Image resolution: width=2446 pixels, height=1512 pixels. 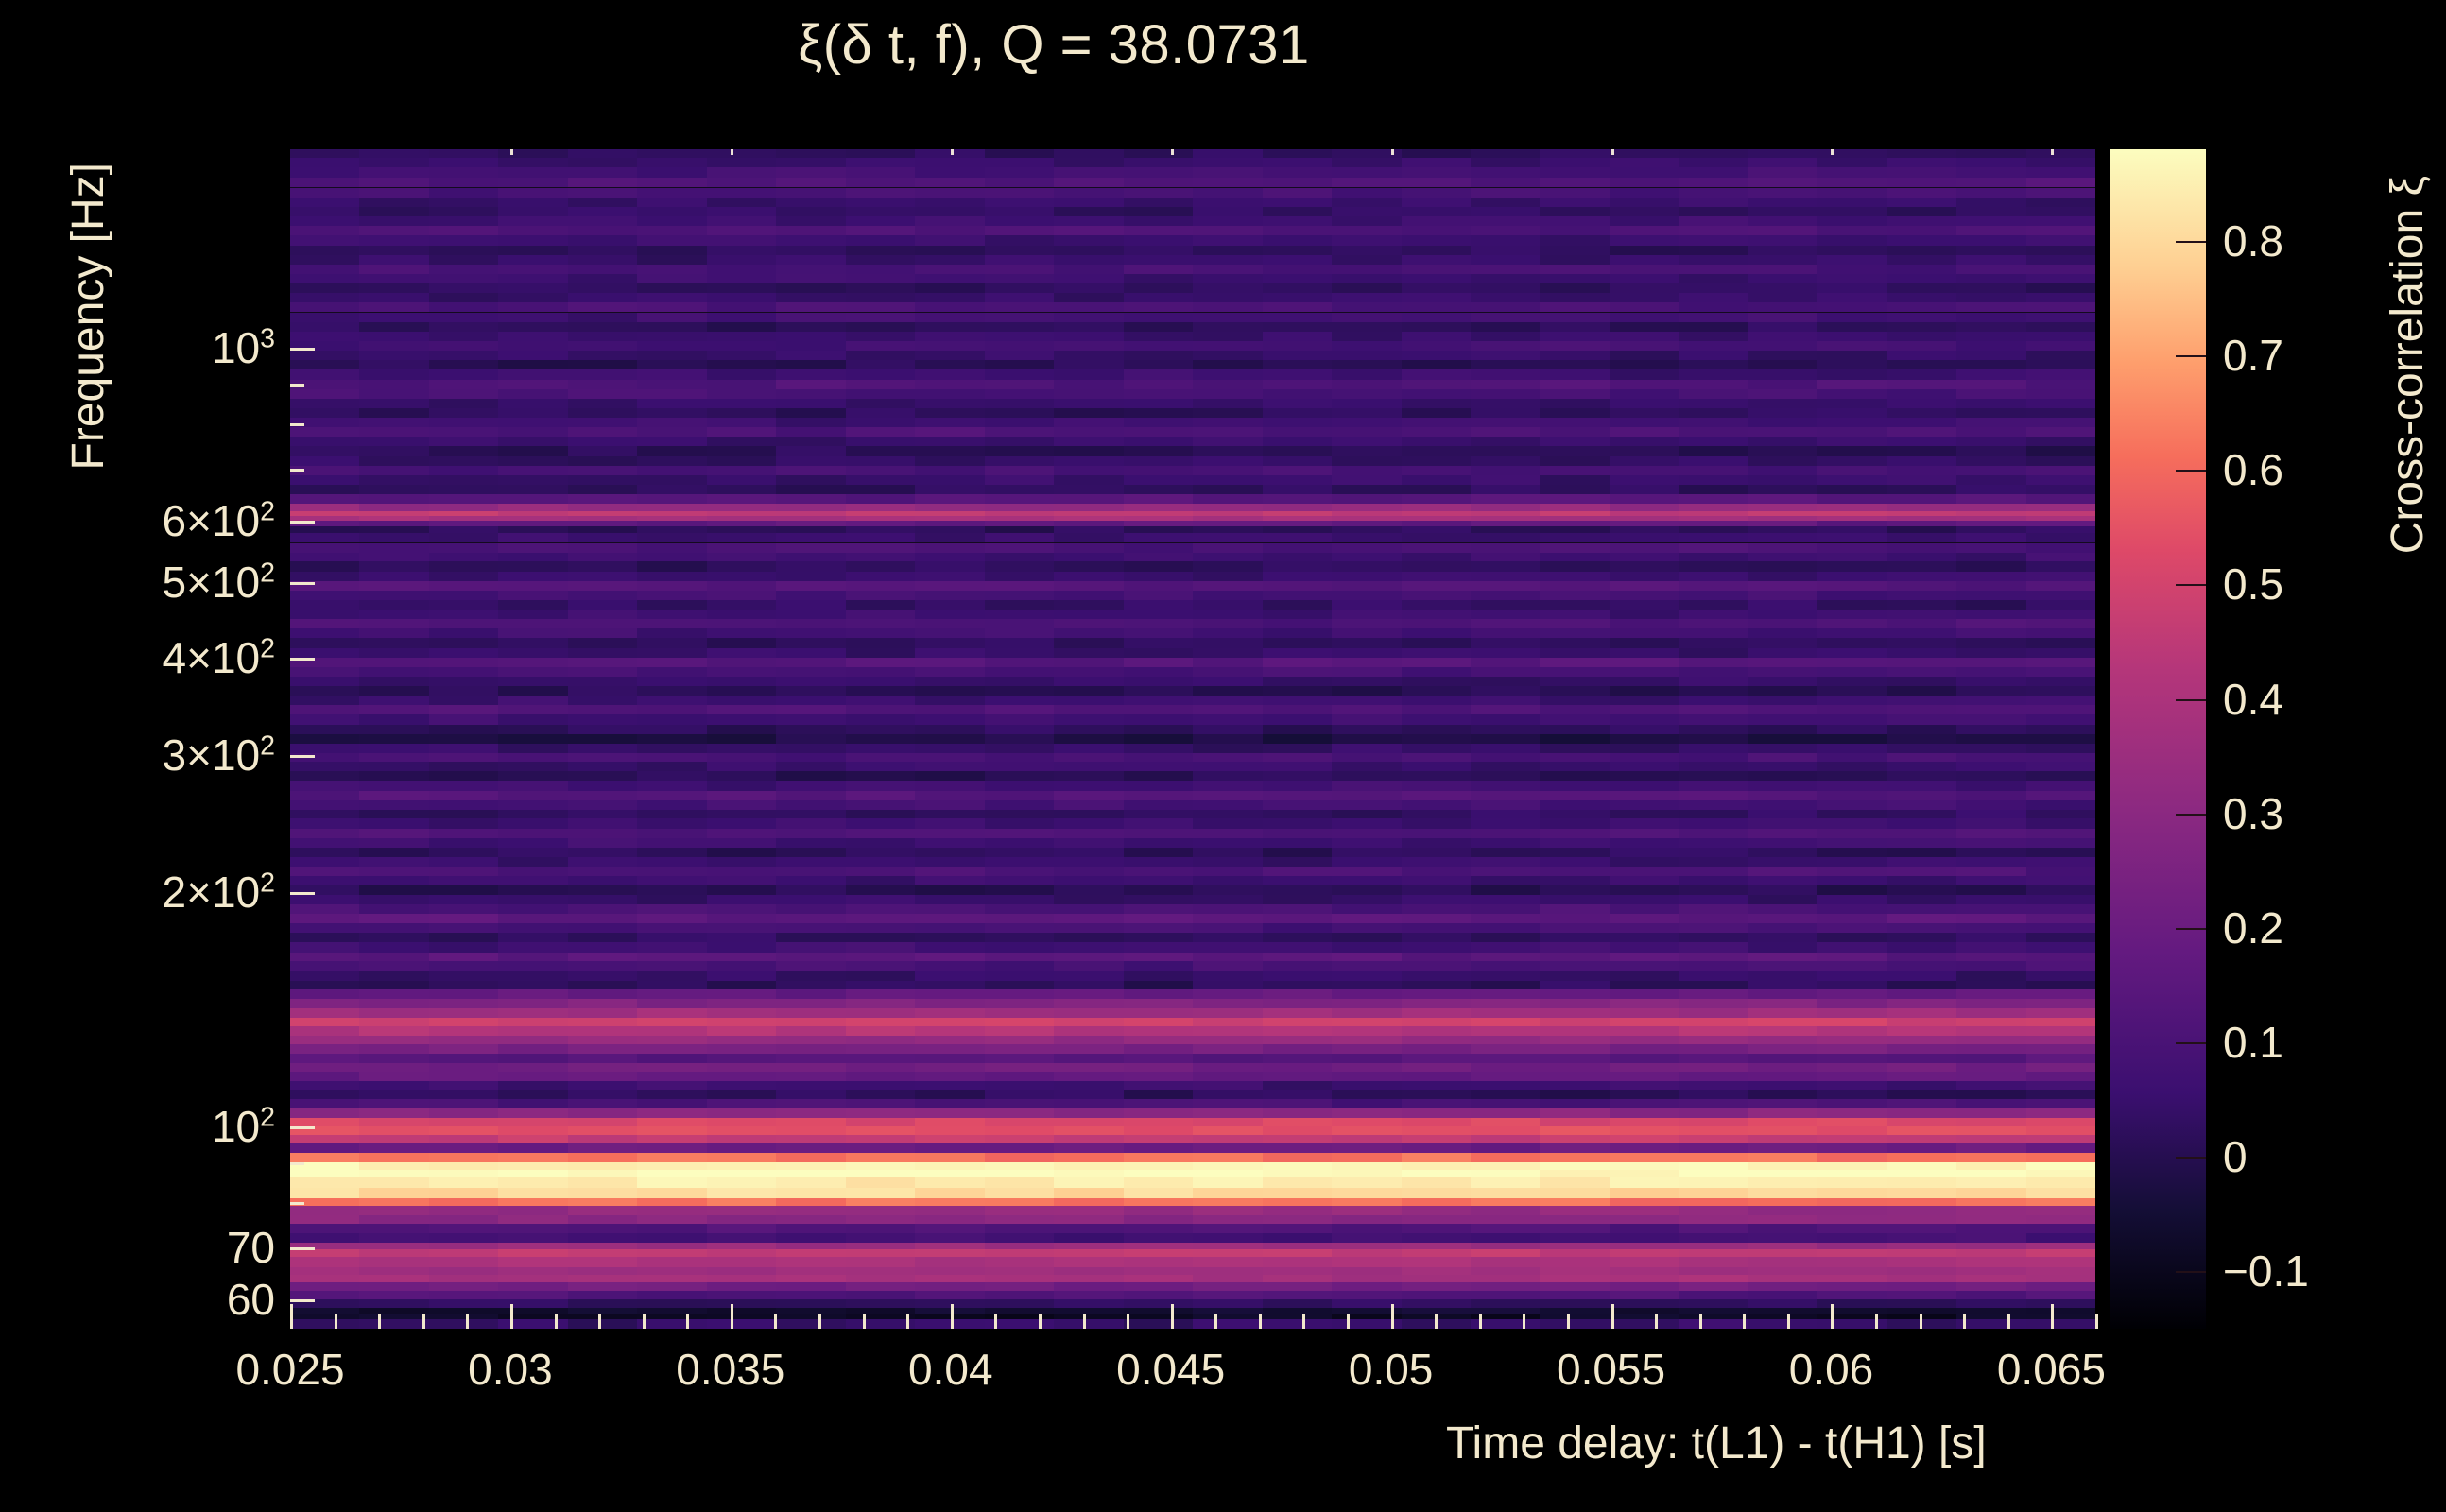 What do you see at coordinates (2191, 356) in the screenshot?
I see `colorbar-tick-mark` at bounding box center [2191, 356].